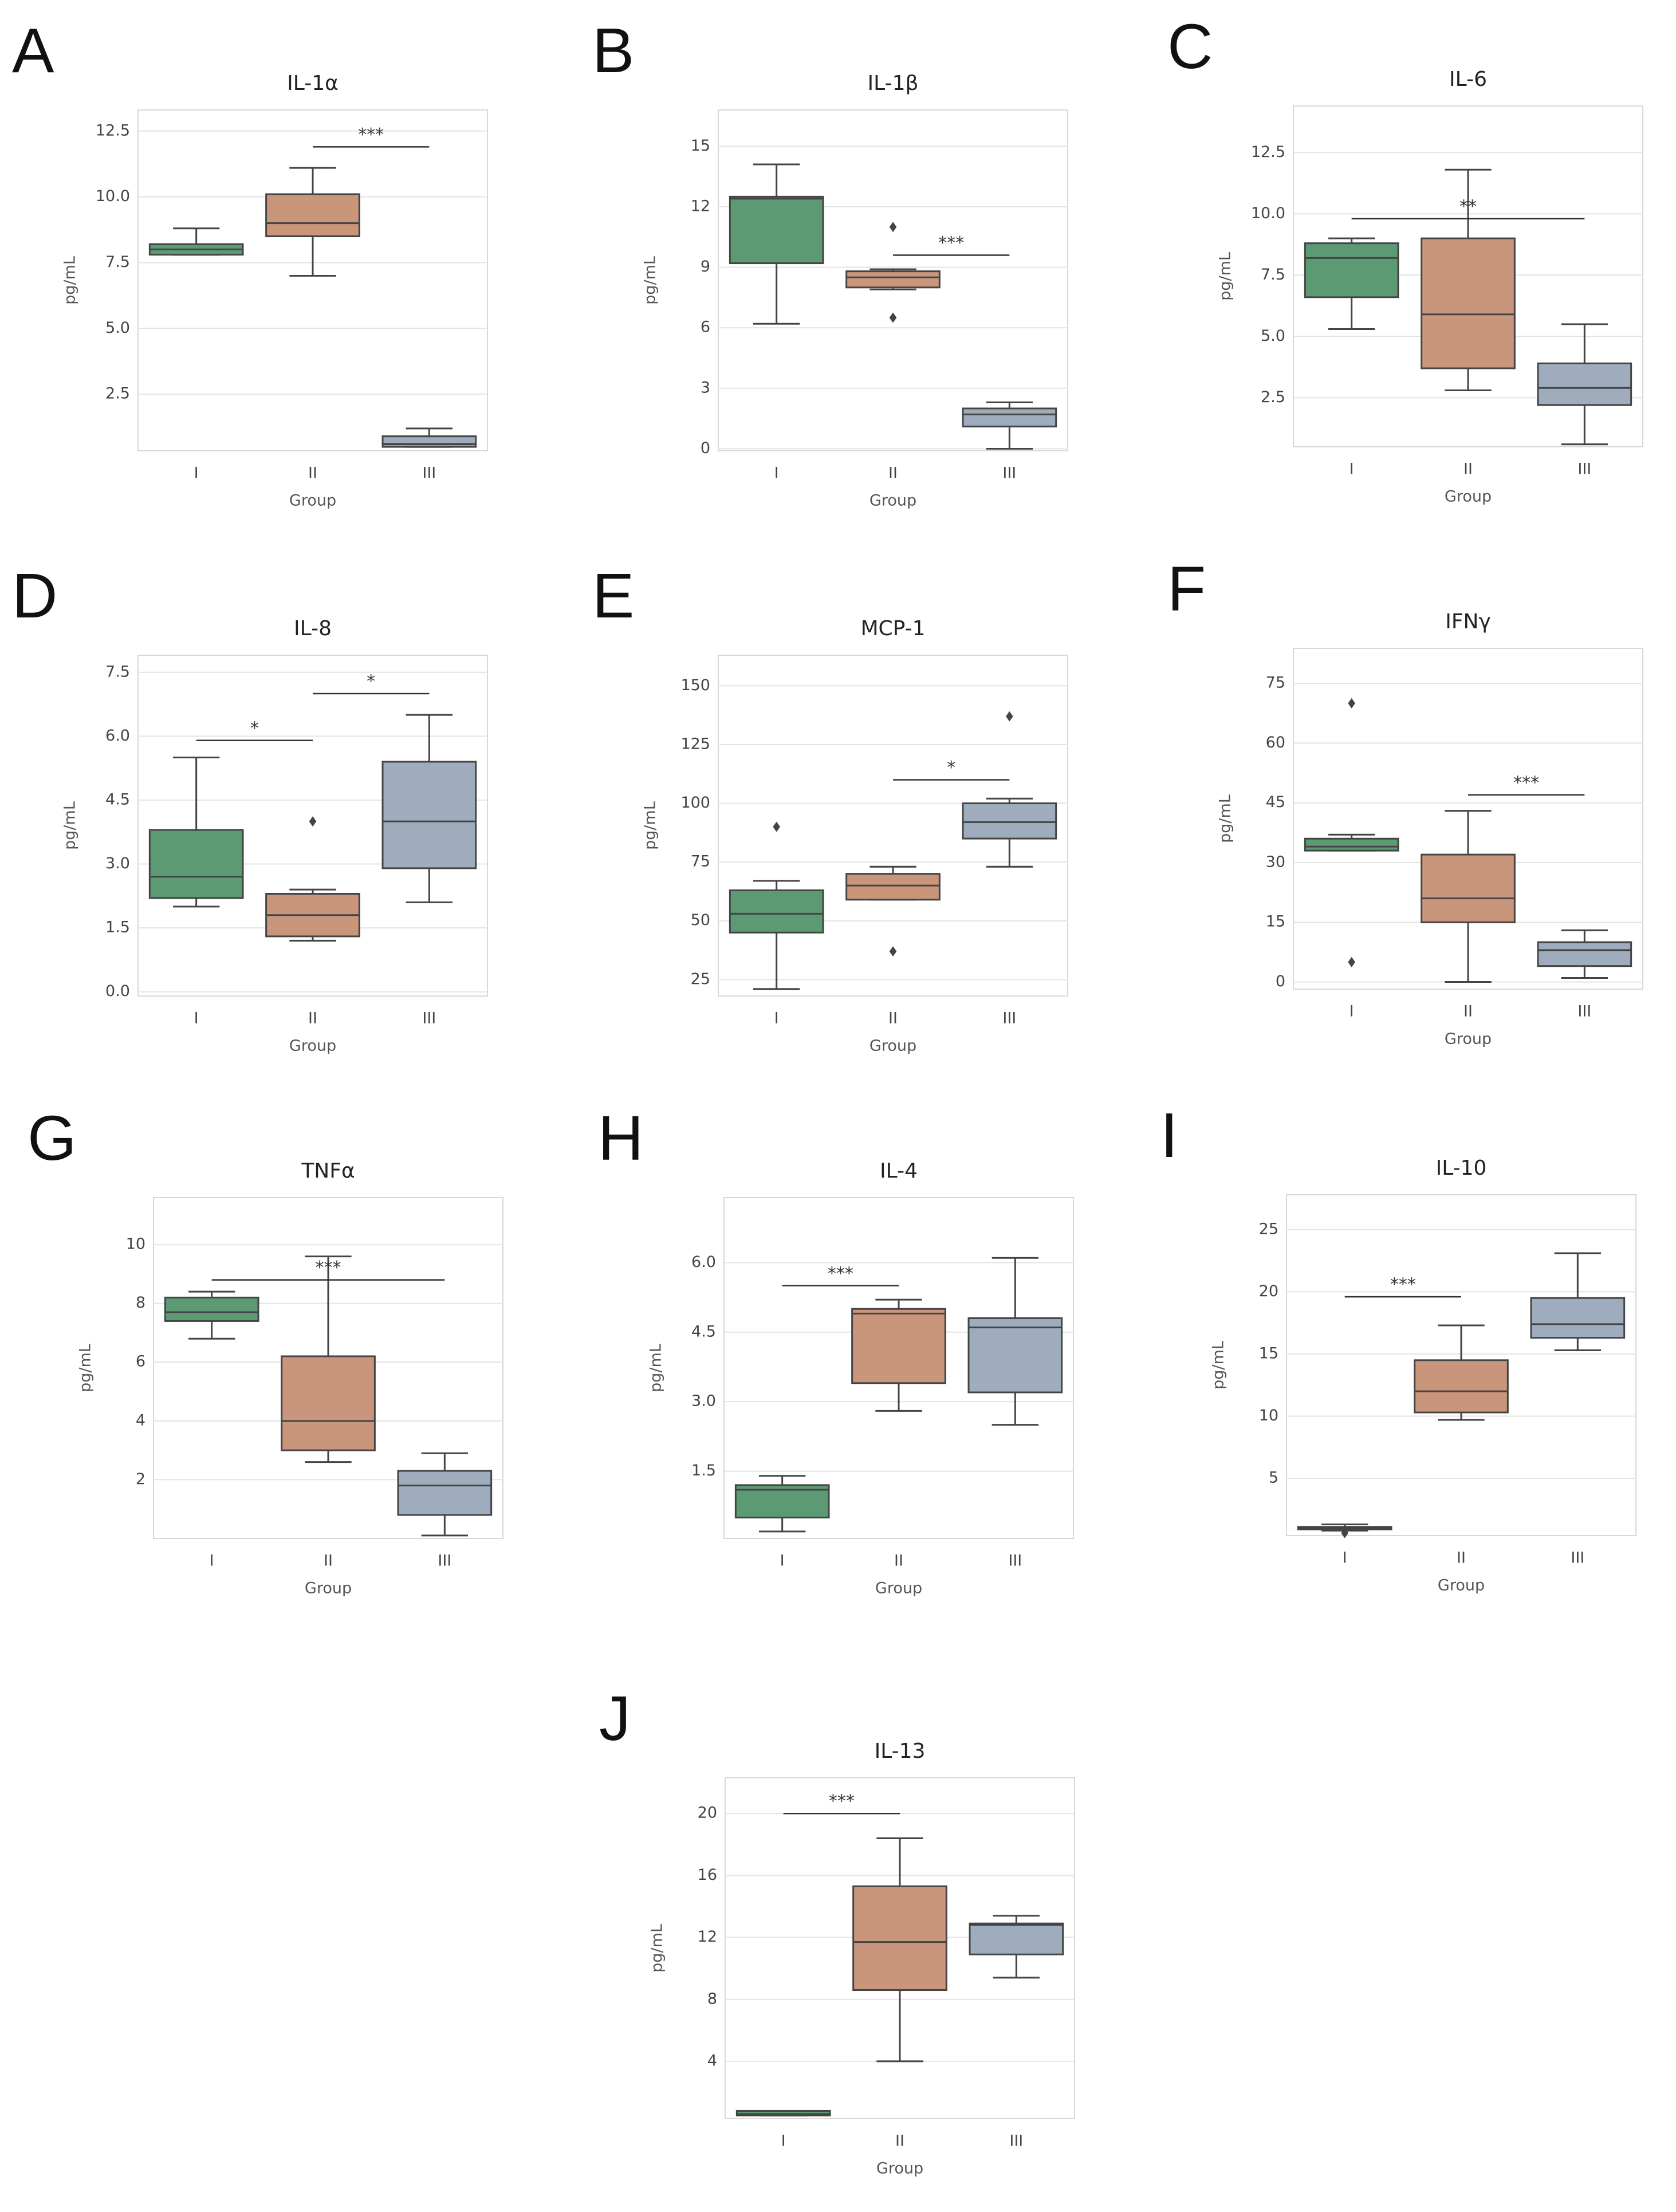  What do you see at coordinates (328, 1171) in the screenshot?
I see `chart-title: TNFα` at bounding box center [328, 1171].